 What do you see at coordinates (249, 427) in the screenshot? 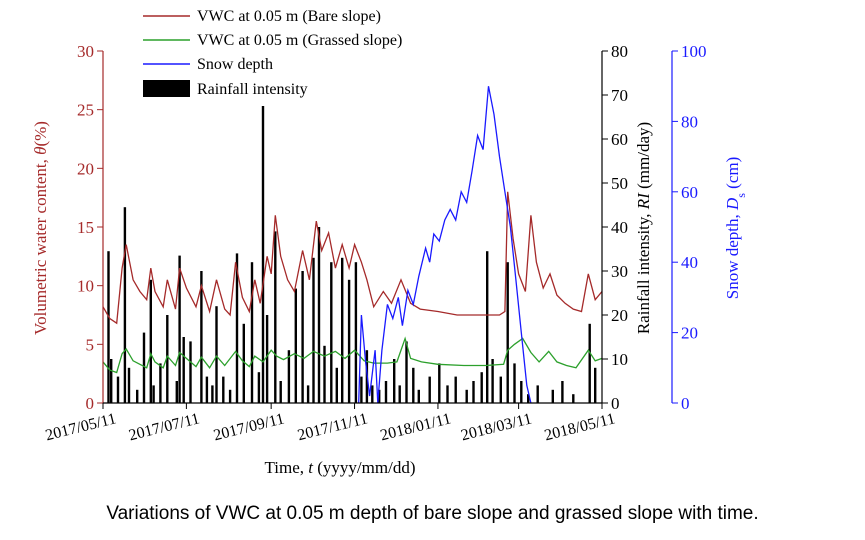
I see `x-tick-label: 2017/09/11` at bounding box center [249, 427].